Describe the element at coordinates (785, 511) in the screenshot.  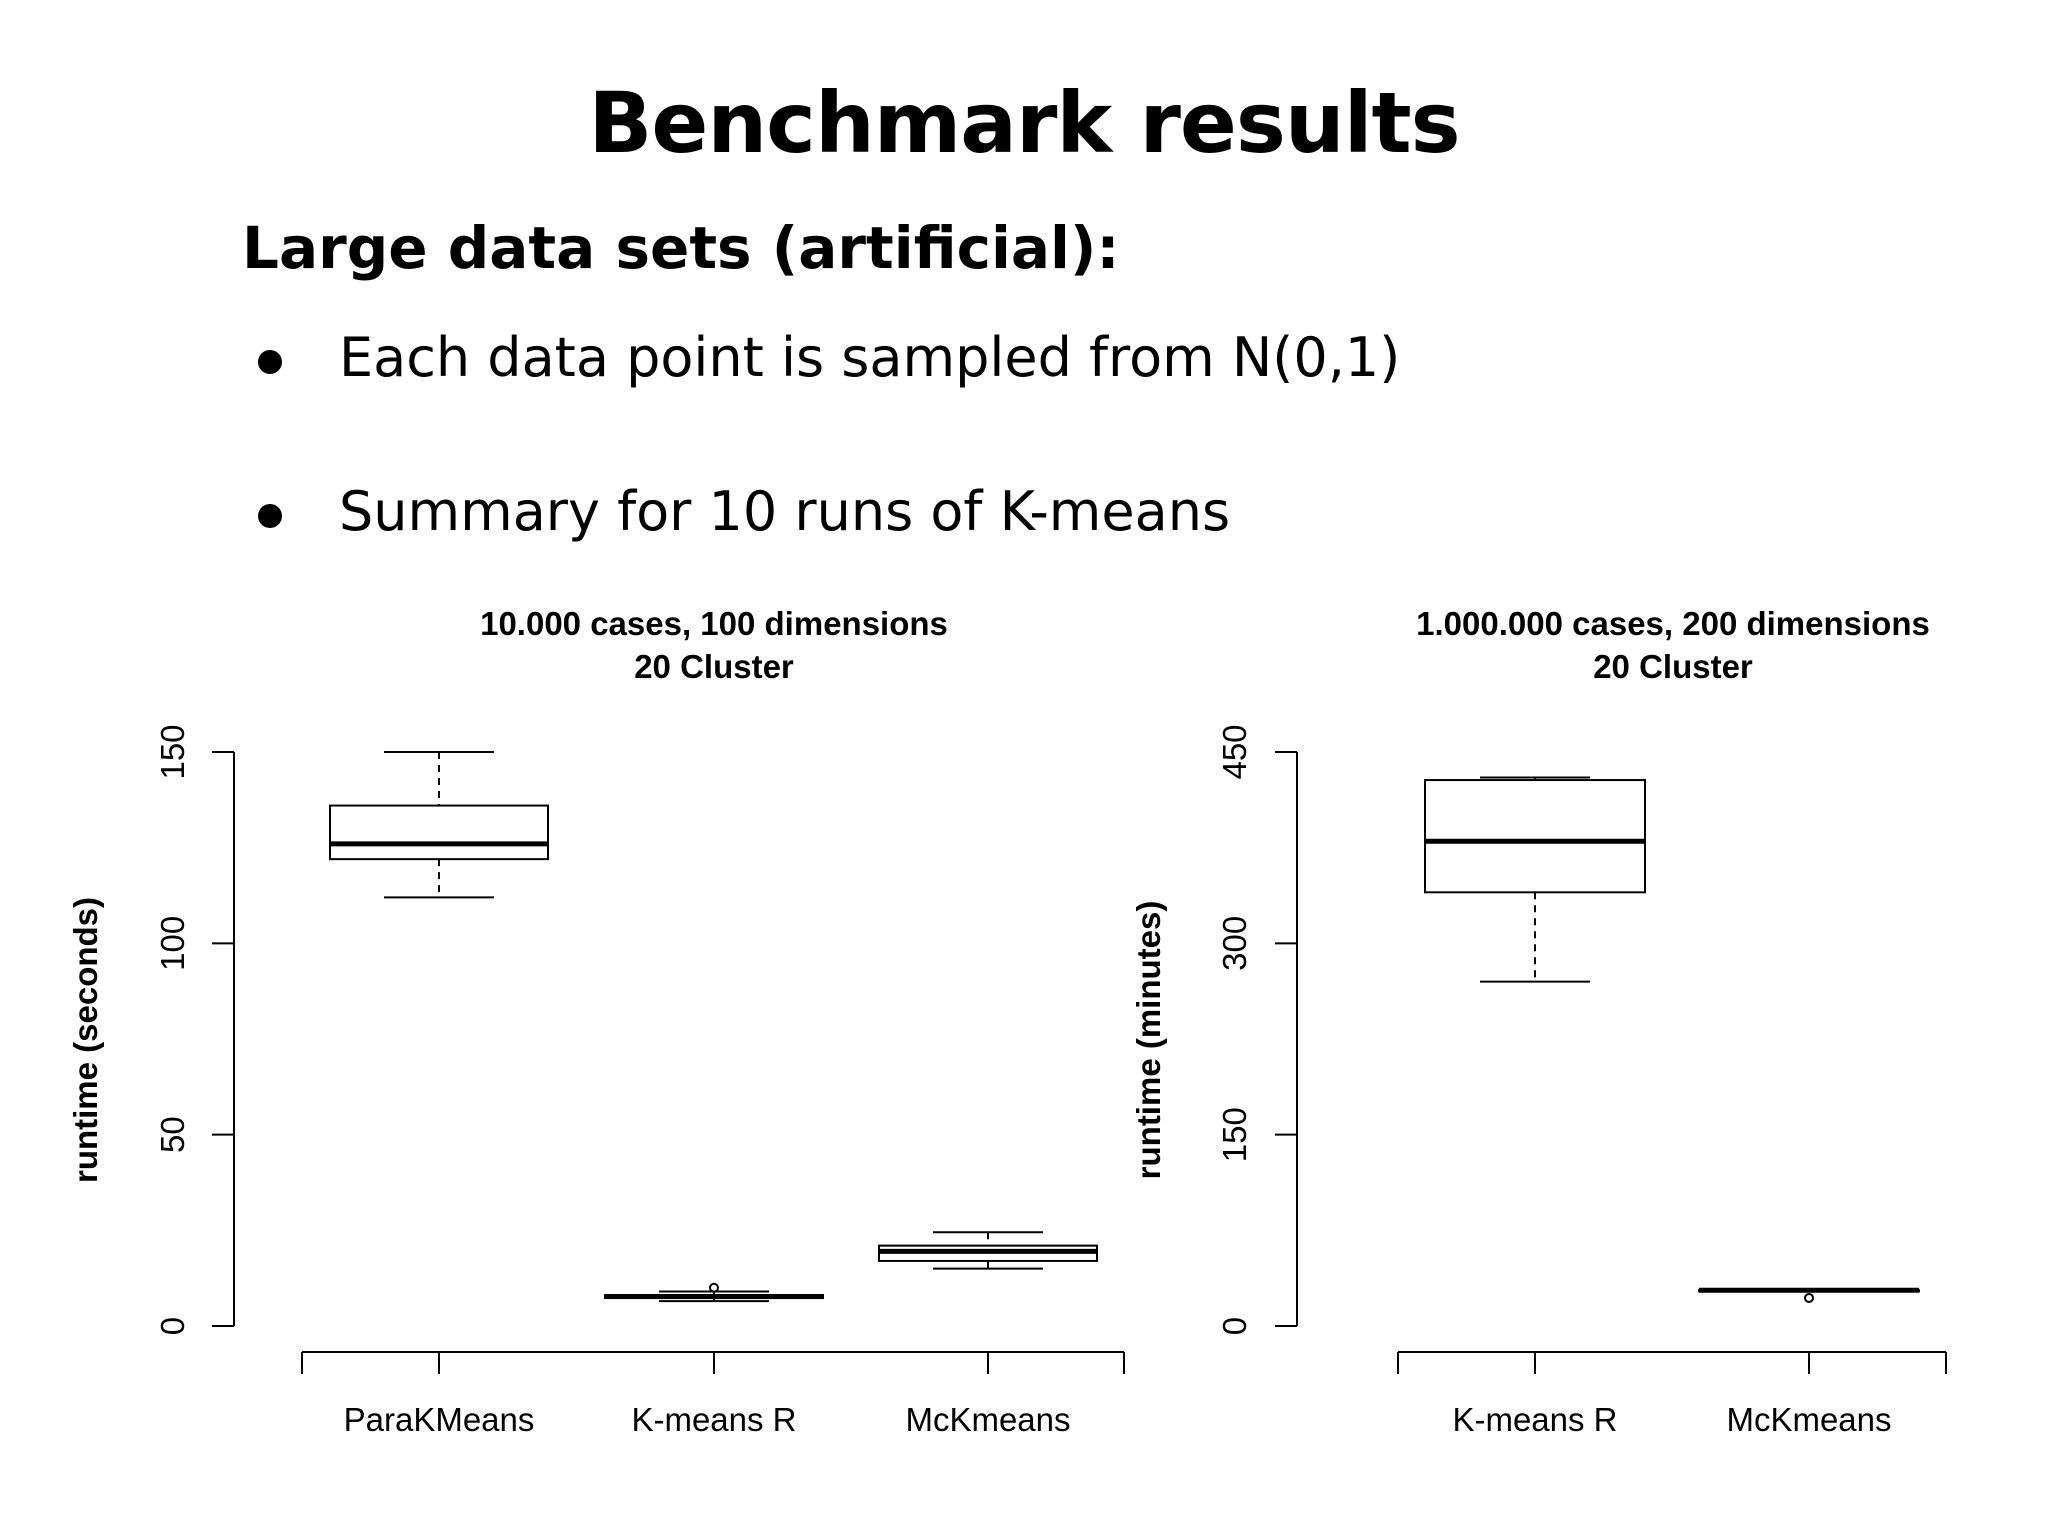
I see `bullet-text: Summary for 10 runs of K-means` at that location.